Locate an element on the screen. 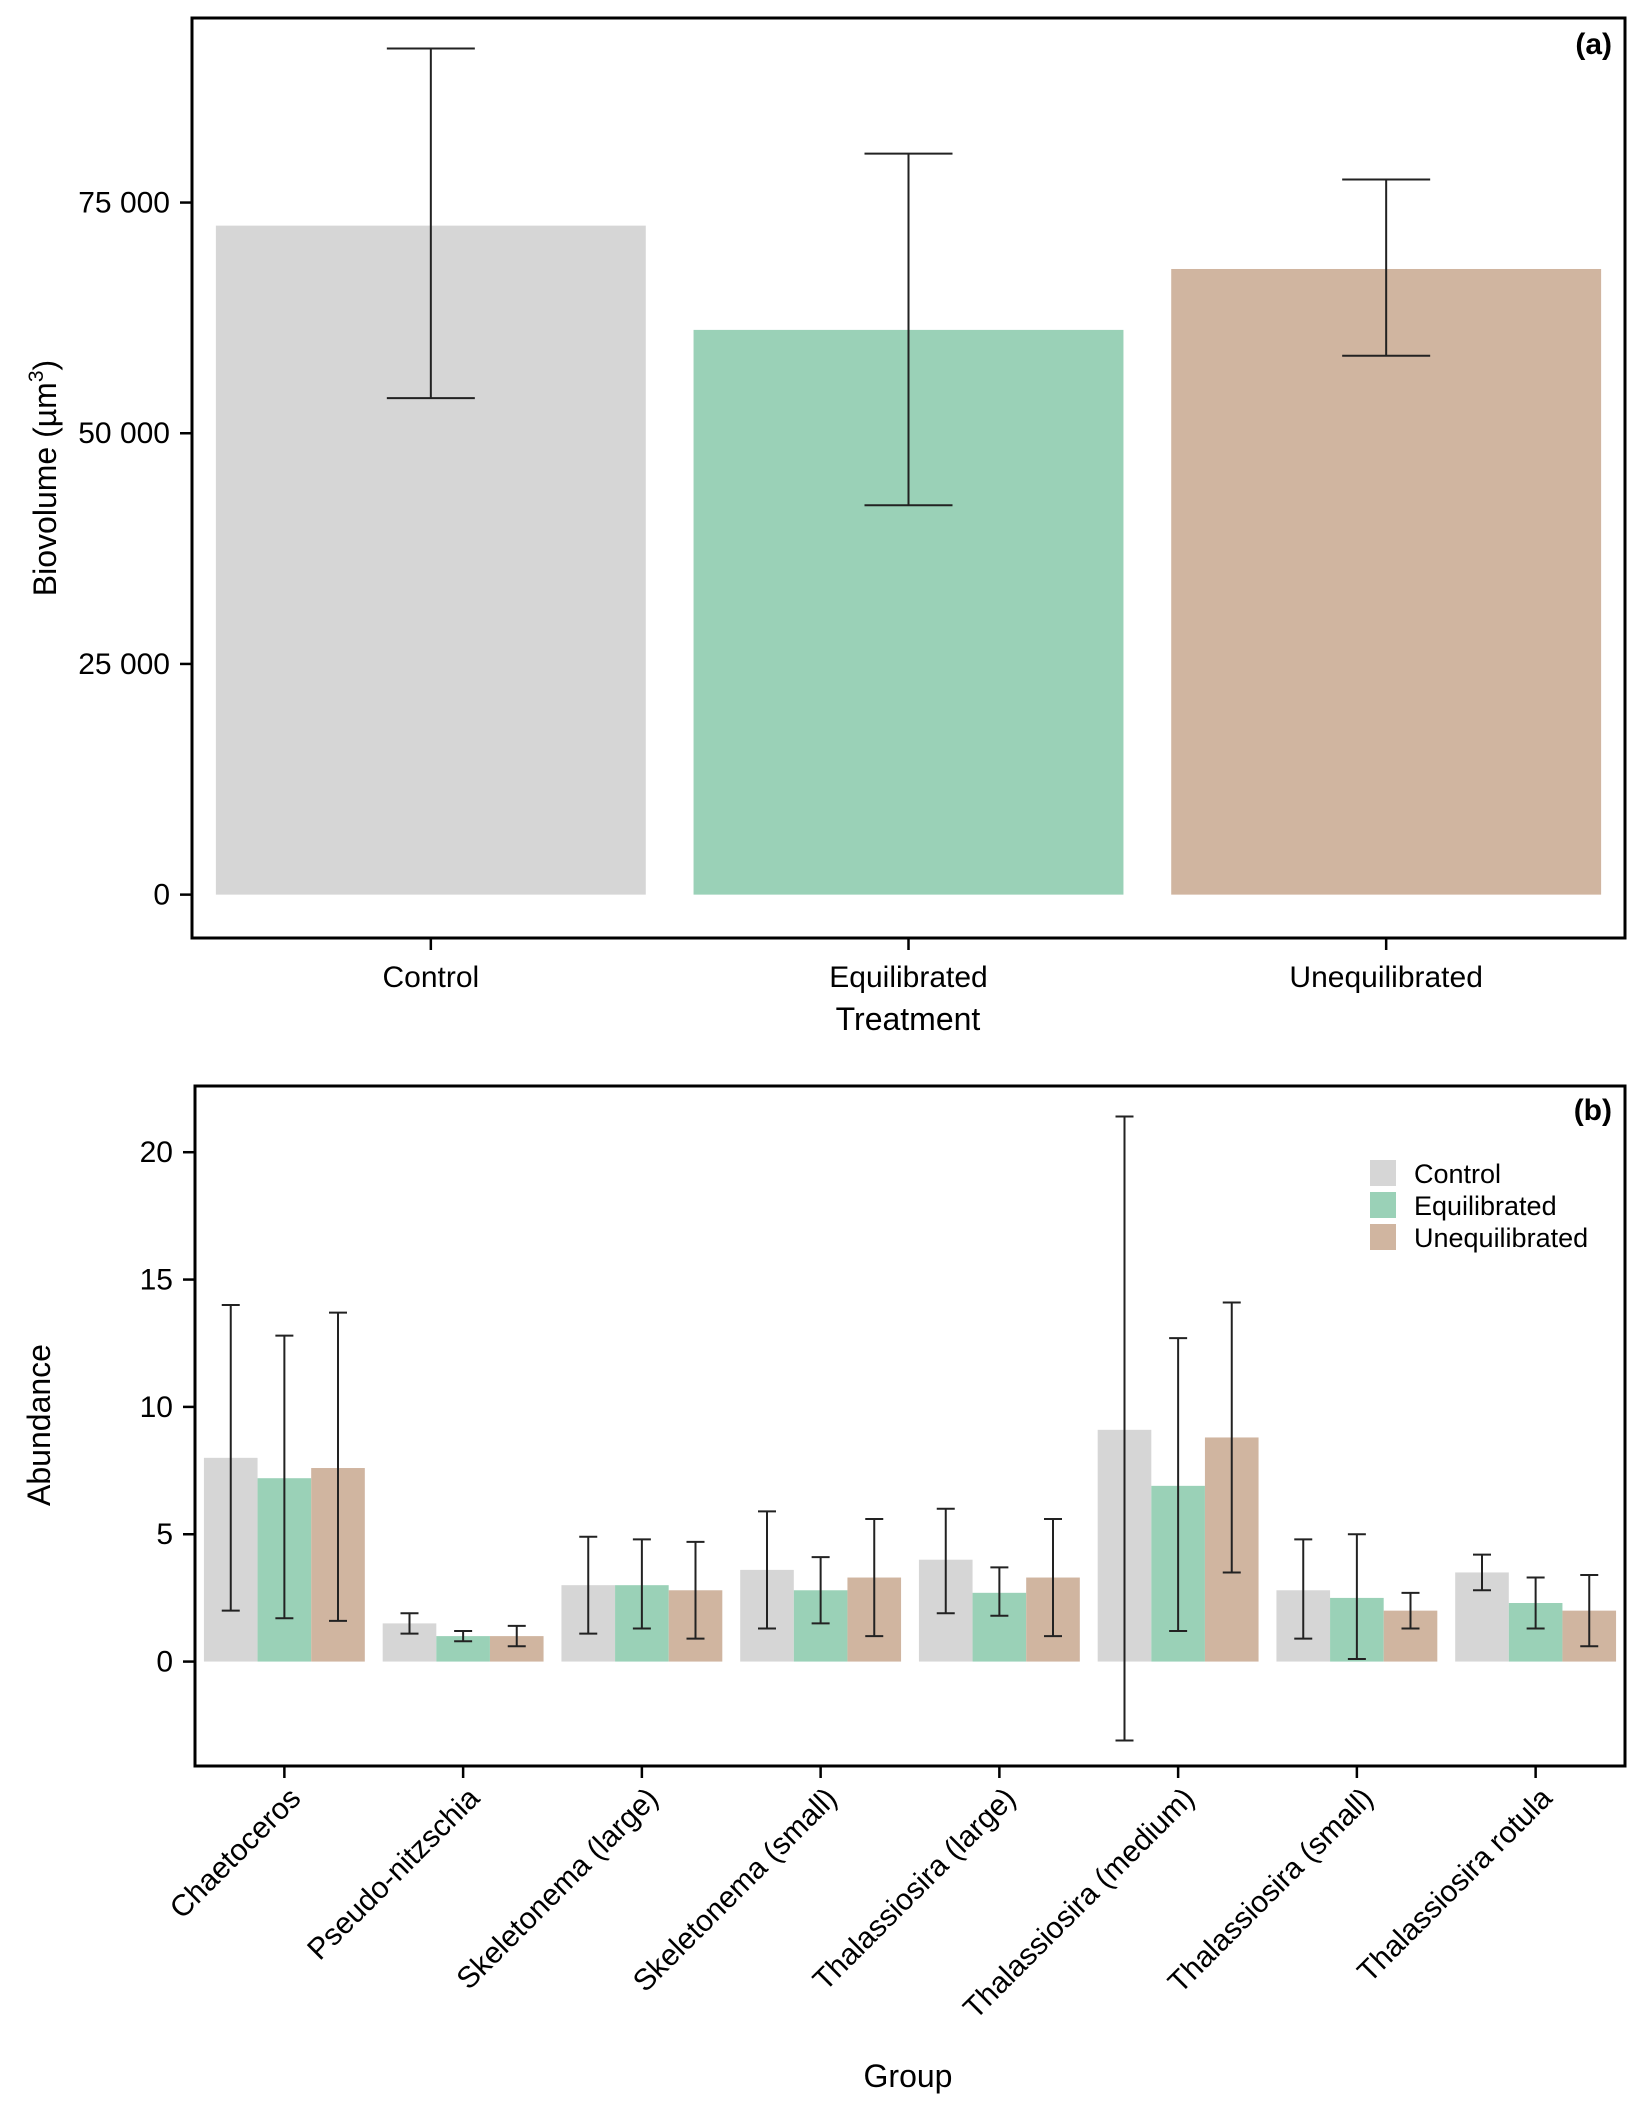 This screenshot has width=1643, height=2109. y-title-exponent: 3 is located at coordinates (36, 376).